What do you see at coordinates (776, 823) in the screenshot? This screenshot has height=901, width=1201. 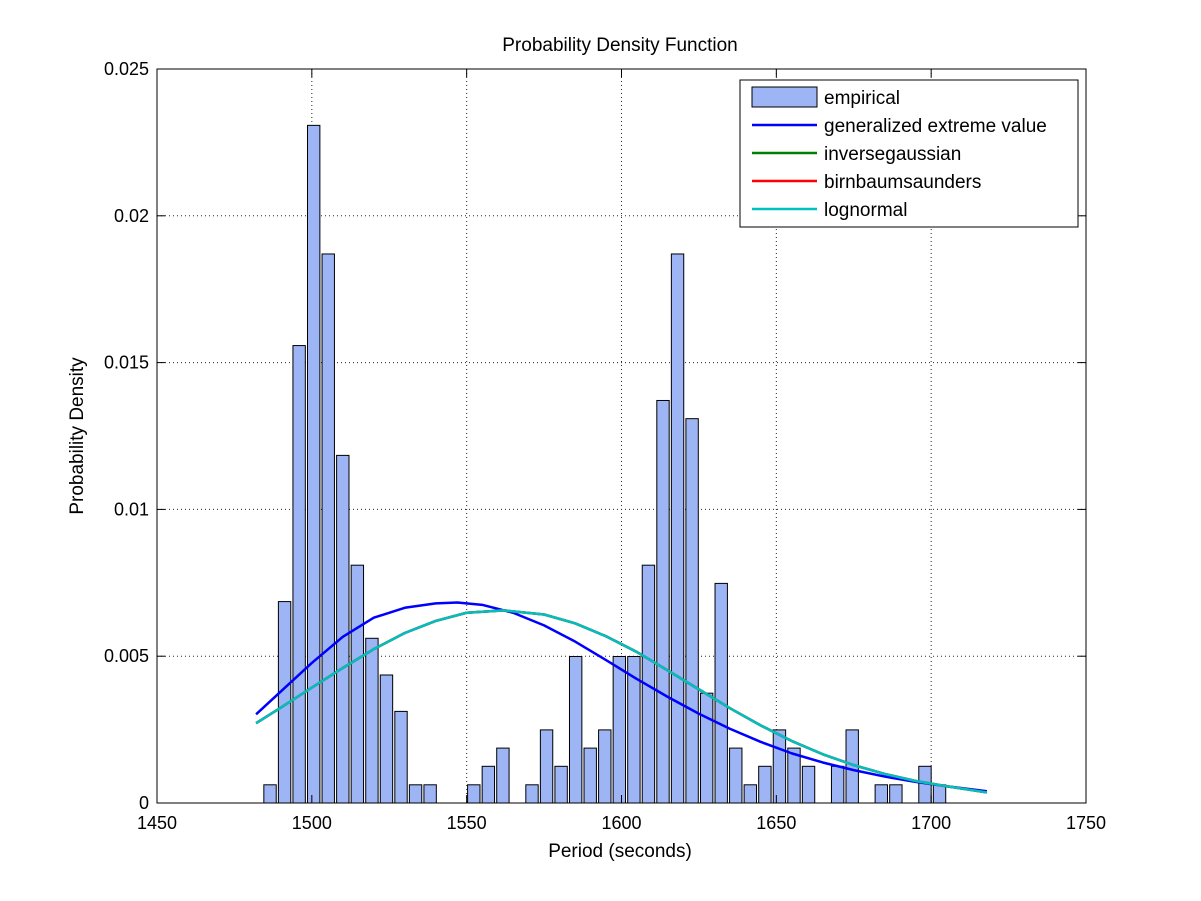 I see `x-tick-label: 1650` at bounding box center [776, 823].